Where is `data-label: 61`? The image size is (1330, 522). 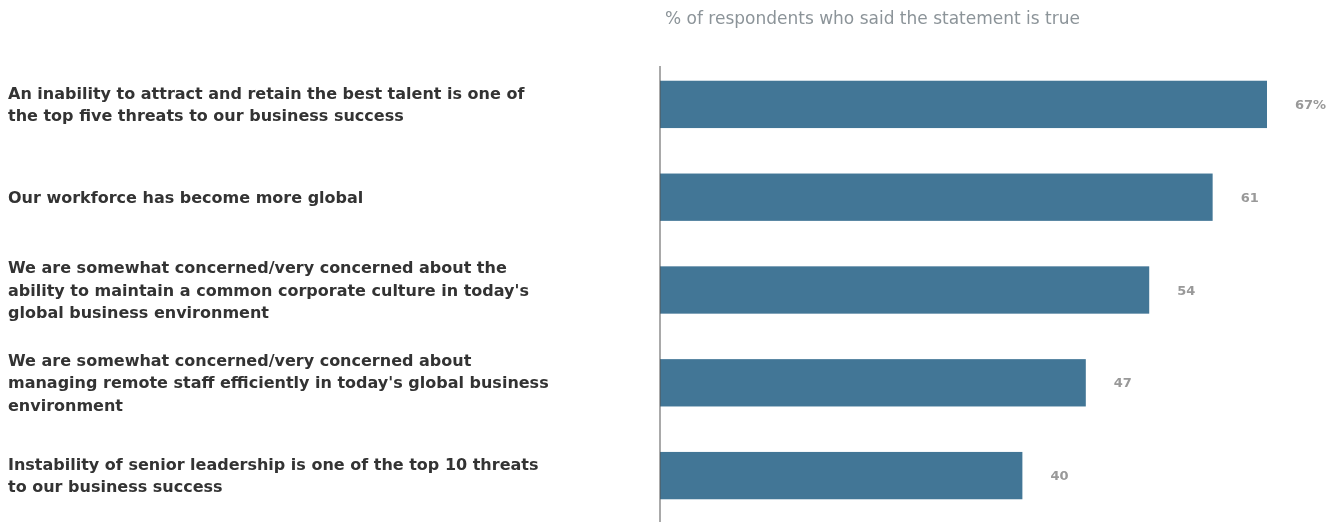 data-label: 61 is located at coordinates (1249, 197).